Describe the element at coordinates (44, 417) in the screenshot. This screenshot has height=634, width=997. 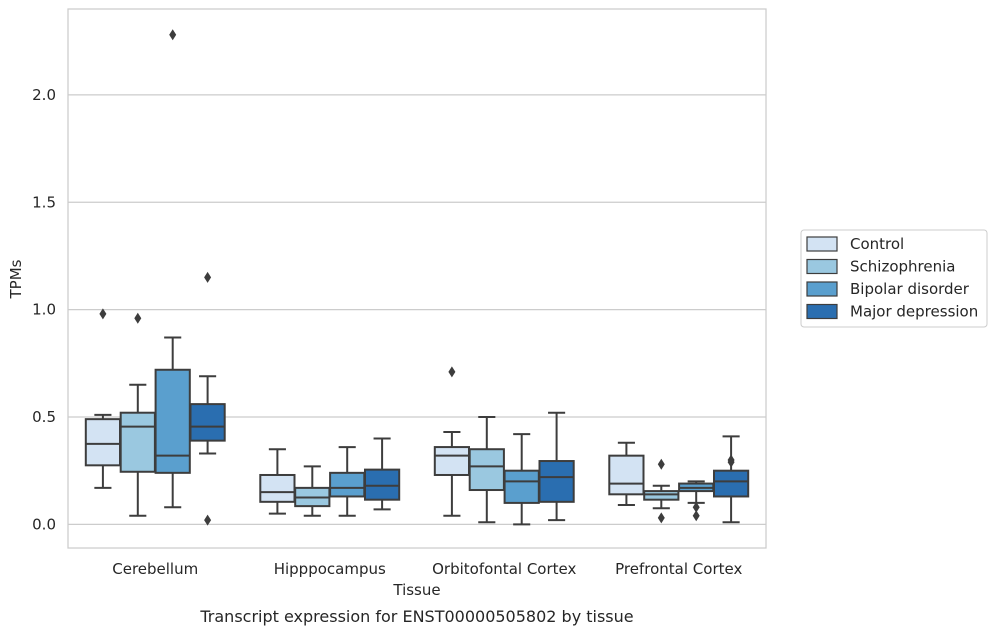
I see `y-tick-label: 0.5` at that location.